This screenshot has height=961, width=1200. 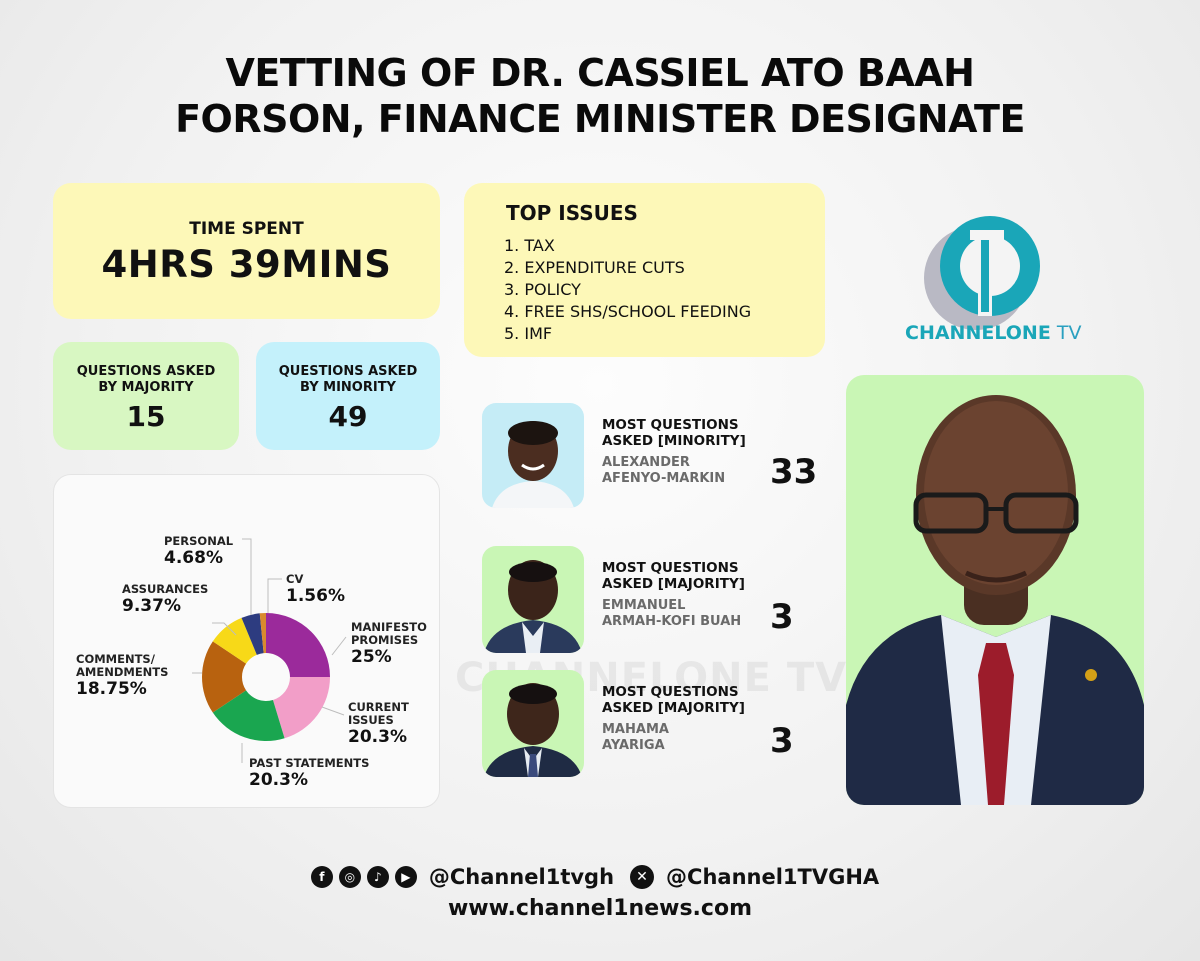 I want to click on questions-majority-label-line1: QUESTIONS ASKED, so click(x=146, y=371).